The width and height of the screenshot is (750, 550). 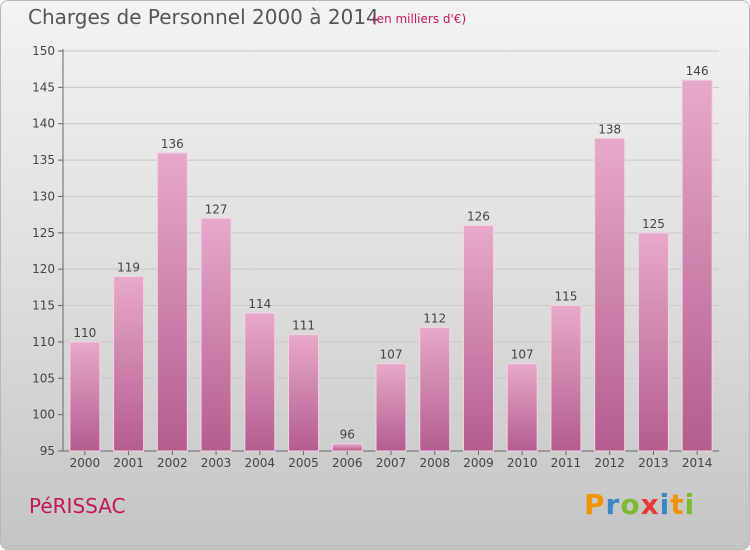 I want to click on bar-2001, so click(x=129, y=363).